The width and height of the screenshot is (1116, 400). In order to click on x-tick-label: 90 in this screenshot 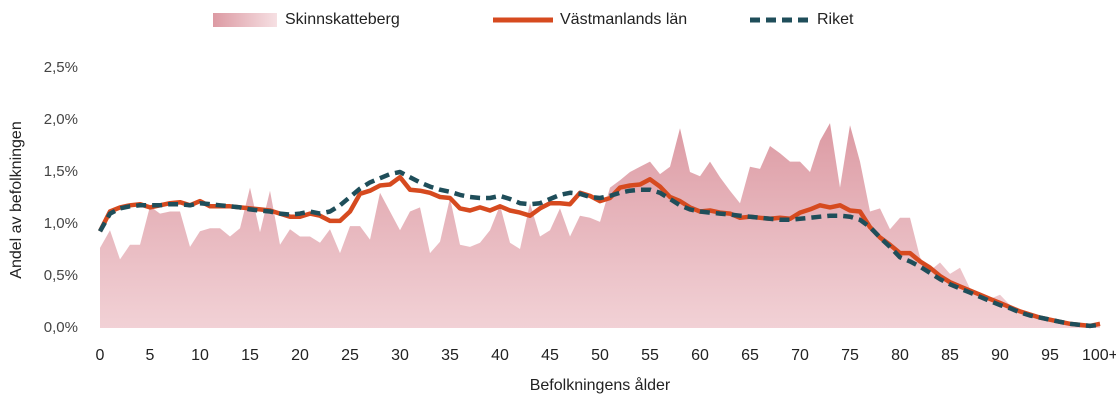, I will do `click(1000, 355)`.